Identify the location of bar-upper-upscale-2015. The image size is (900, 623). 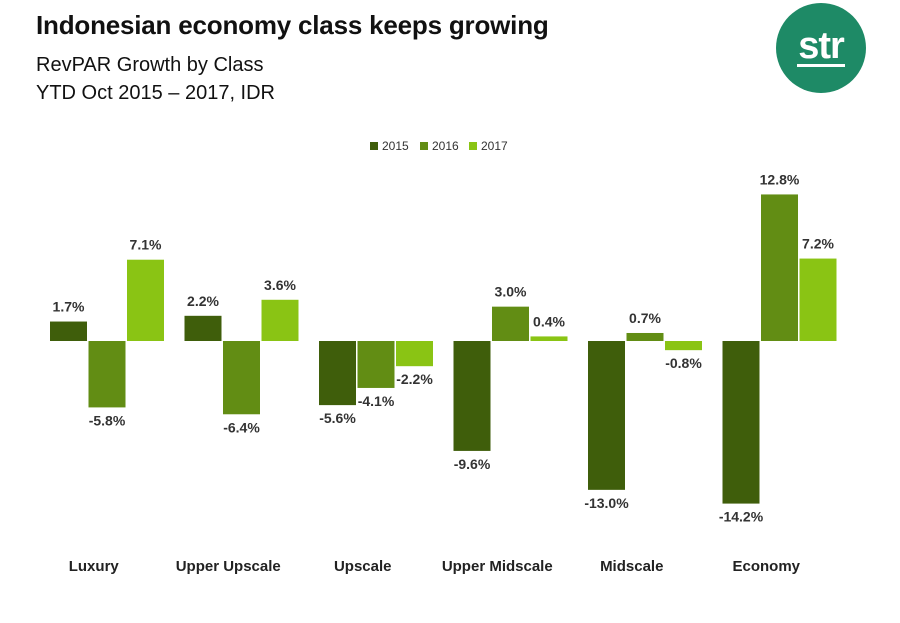
(203, 328).